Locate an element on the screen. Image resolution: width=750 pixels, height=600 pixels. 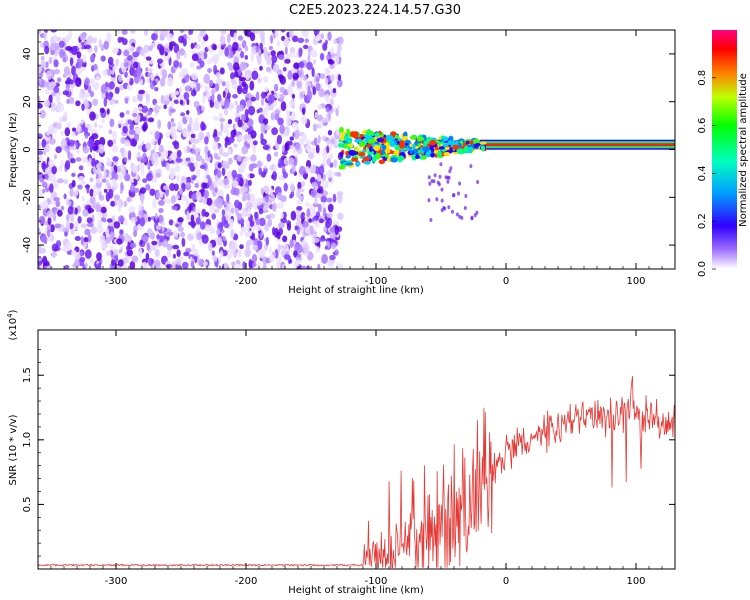
bottom-x-tick-label: 0 is located at coordinates (506, 581).